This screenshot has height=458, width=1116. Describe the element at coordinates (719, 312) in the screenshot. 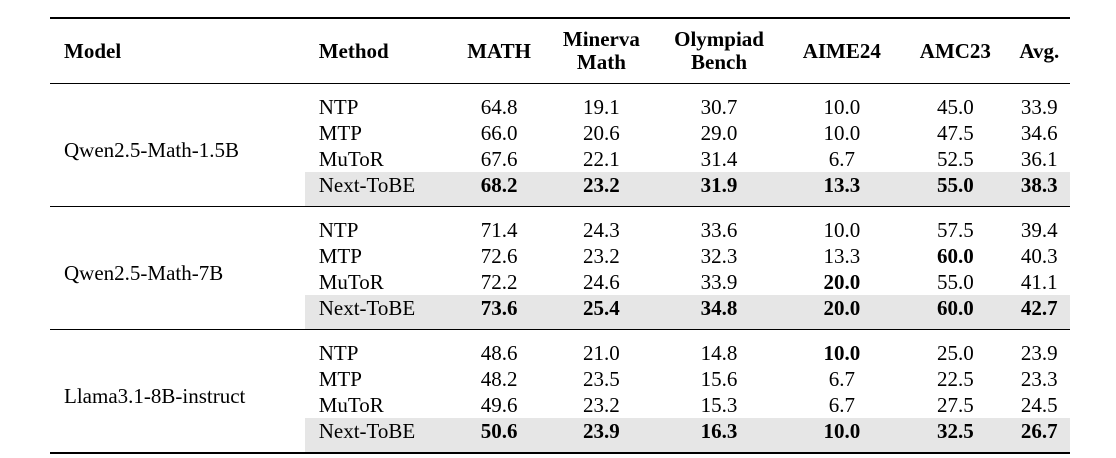

I see `score-olympiad: 34.8` at that location.